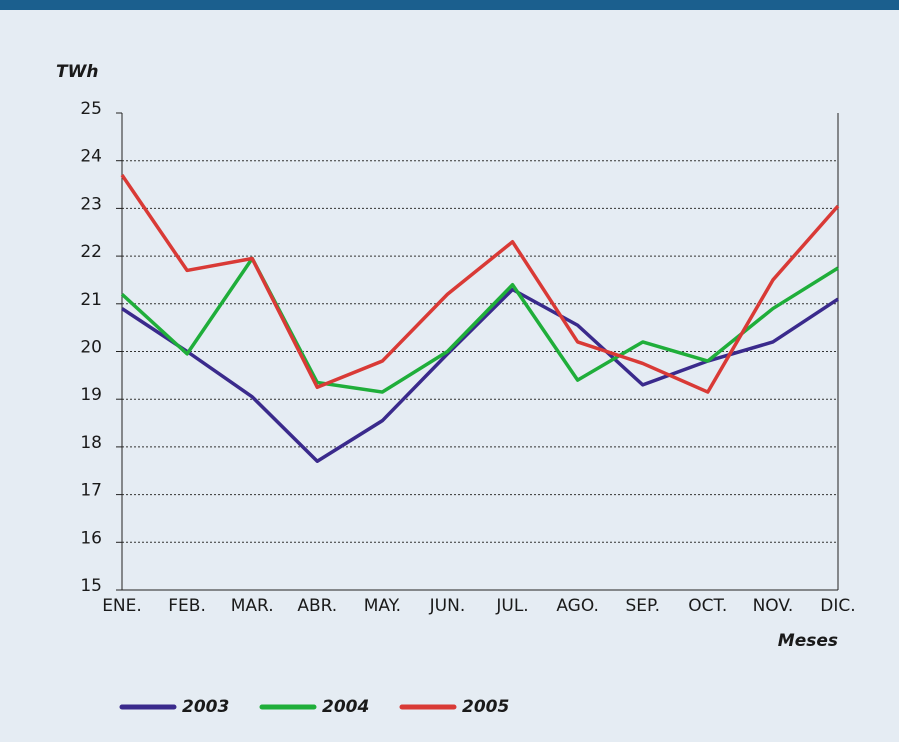 The height and width of the screenshot is (742, 899). Describe the element at coordinates (252, 606) in the screenshot. I see `x-tick-label: MAR.` at that location.